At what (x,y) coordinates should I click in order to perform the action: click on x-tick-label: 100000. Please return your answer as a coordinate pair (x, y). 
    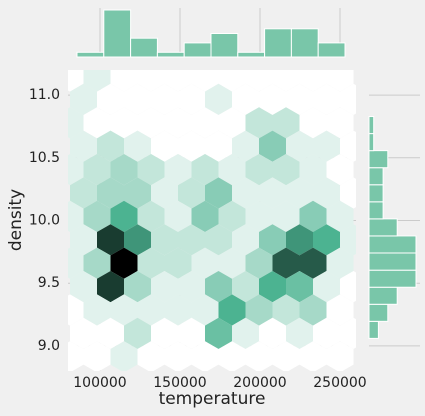
    Looking at the image, I should click on (99, 383).